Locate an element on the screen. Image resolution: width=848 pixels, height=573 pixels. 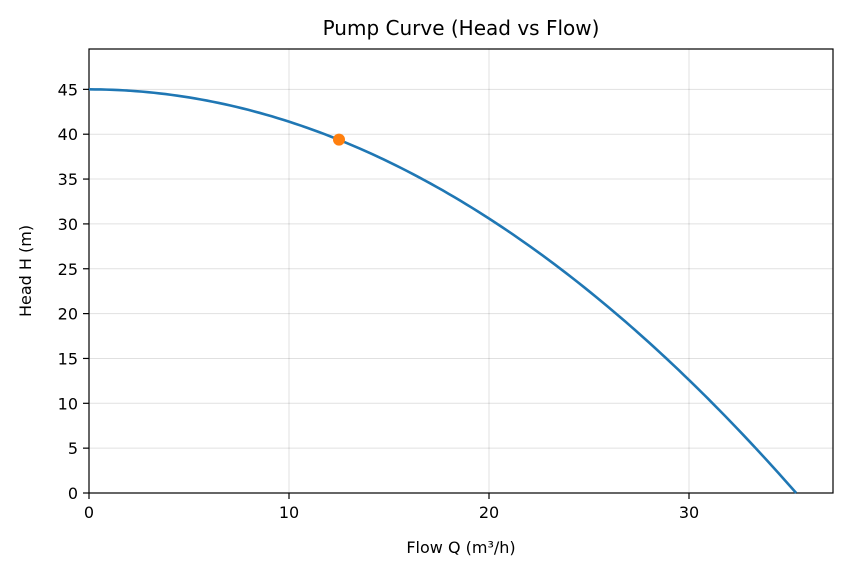
y-tick-label: 10 is located at coordinates (68, 403).